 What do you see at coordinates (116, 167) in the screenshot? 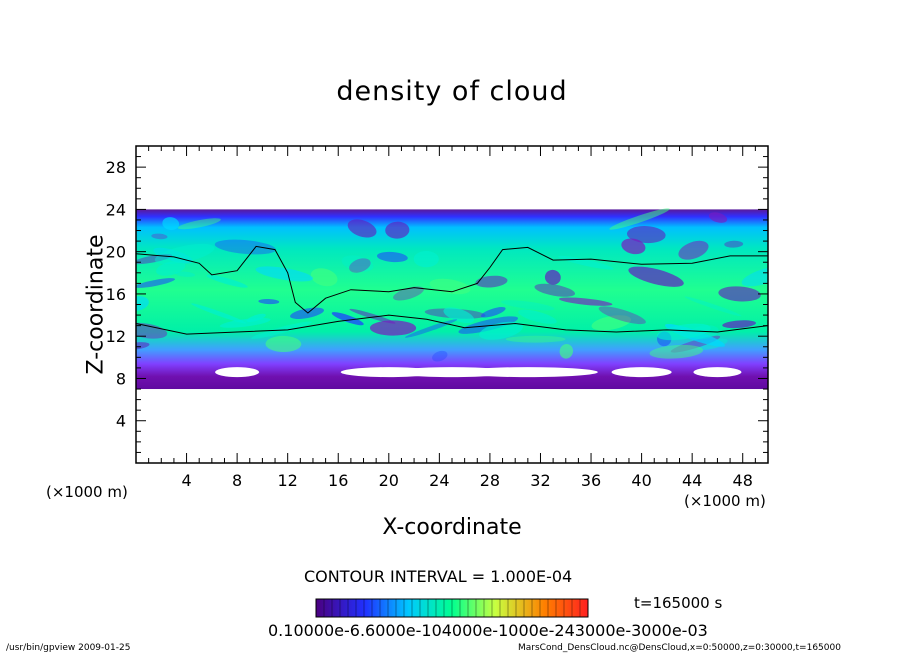
I see `y-tick-label: 28` at bounding box center [116, 167].